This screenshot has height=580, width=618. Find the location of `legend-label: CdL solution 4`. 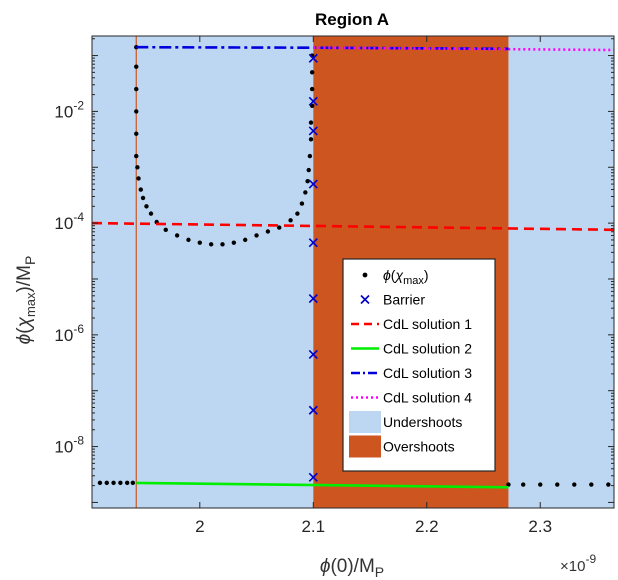

legend-label: CdL solution 4 is located at coordinates (427, 398).